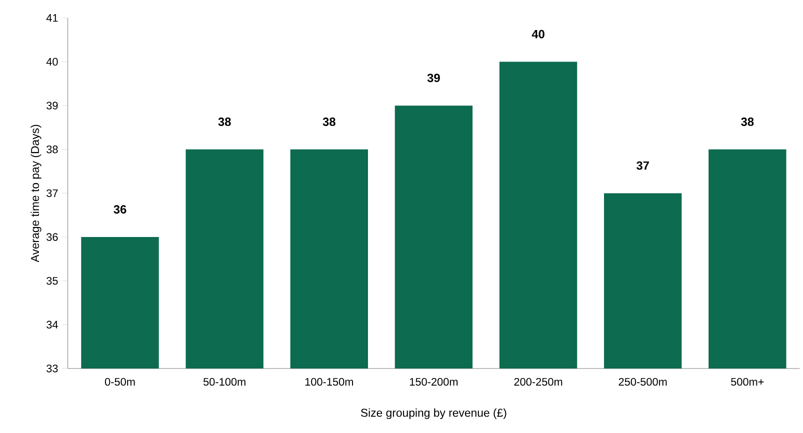  Describe the element at coordinates (433, 413) in the screenshot. I see `x-axis-title: Size grouping by revenue (£)` at that location.